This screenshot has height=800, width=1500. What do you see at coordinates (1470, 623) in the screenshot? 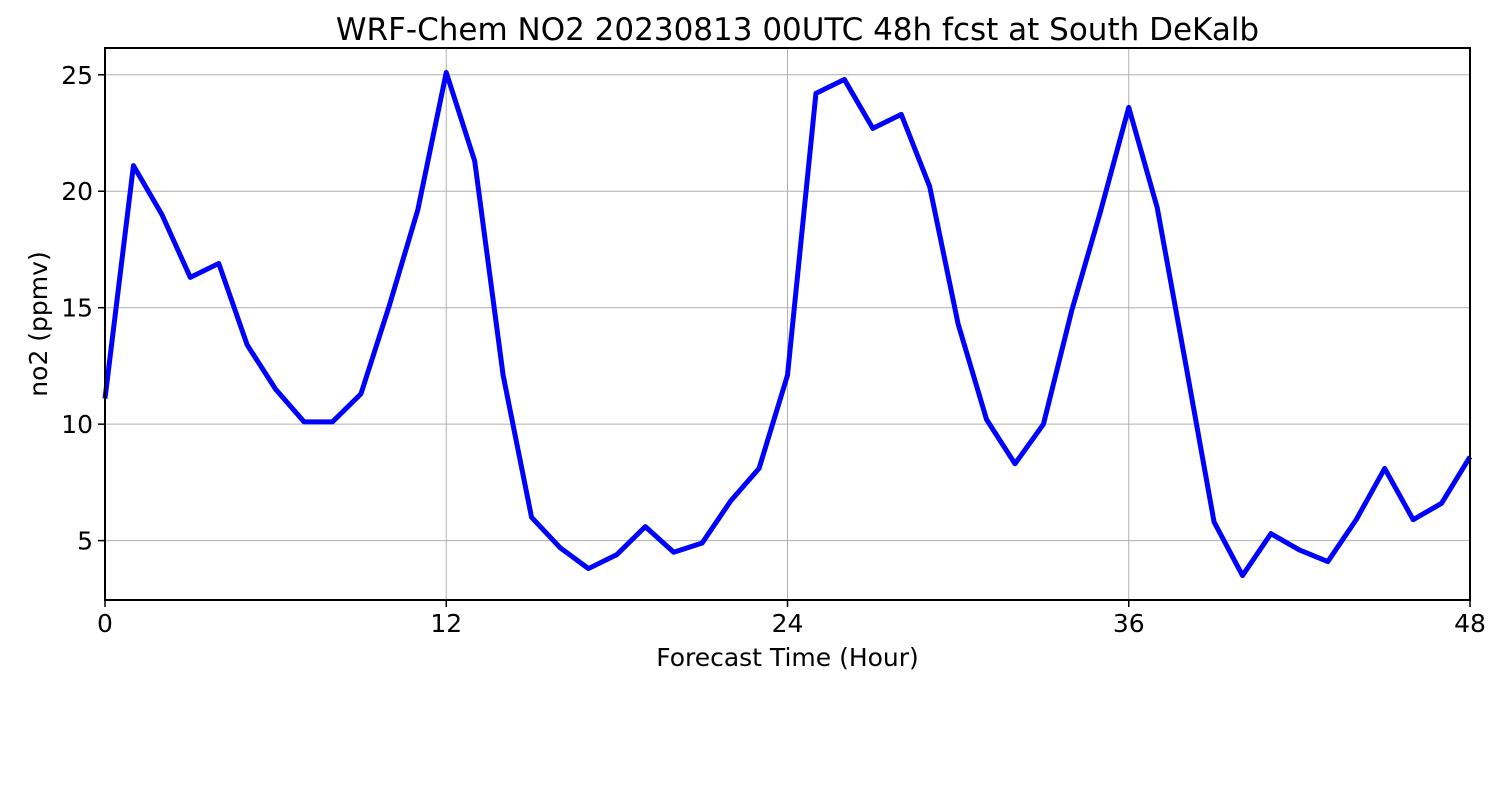
I see `x-tick-label: 48` at bounding box center [1470, 623].